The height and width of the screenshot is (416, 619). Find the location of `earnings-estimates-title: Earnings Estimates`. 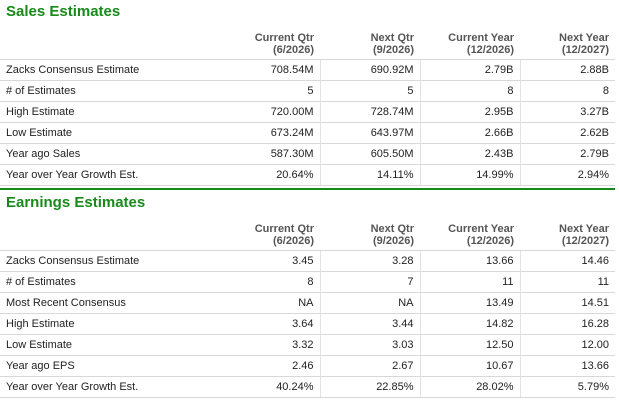

earnings-estimates-title: Earnings Estimates is located at coordinates (76, 202).